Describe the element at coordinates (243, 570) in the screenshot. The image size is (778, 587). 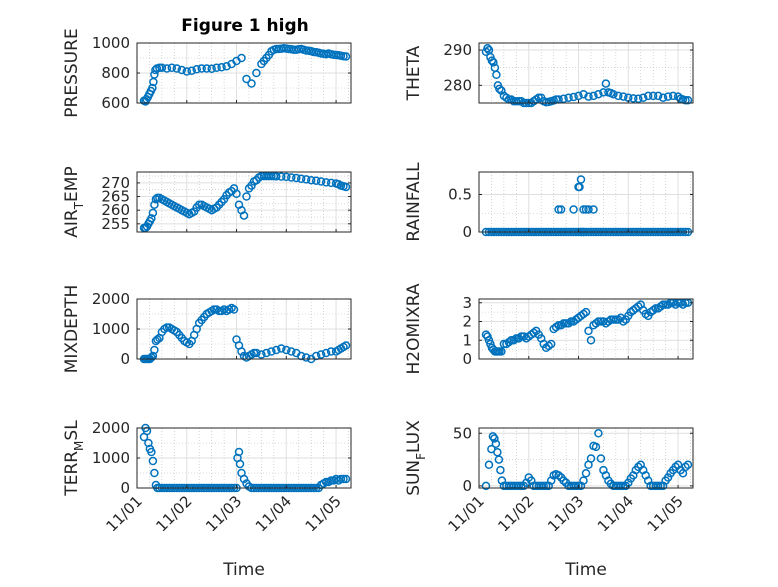
I see `x-axis-label: Time` at that location.